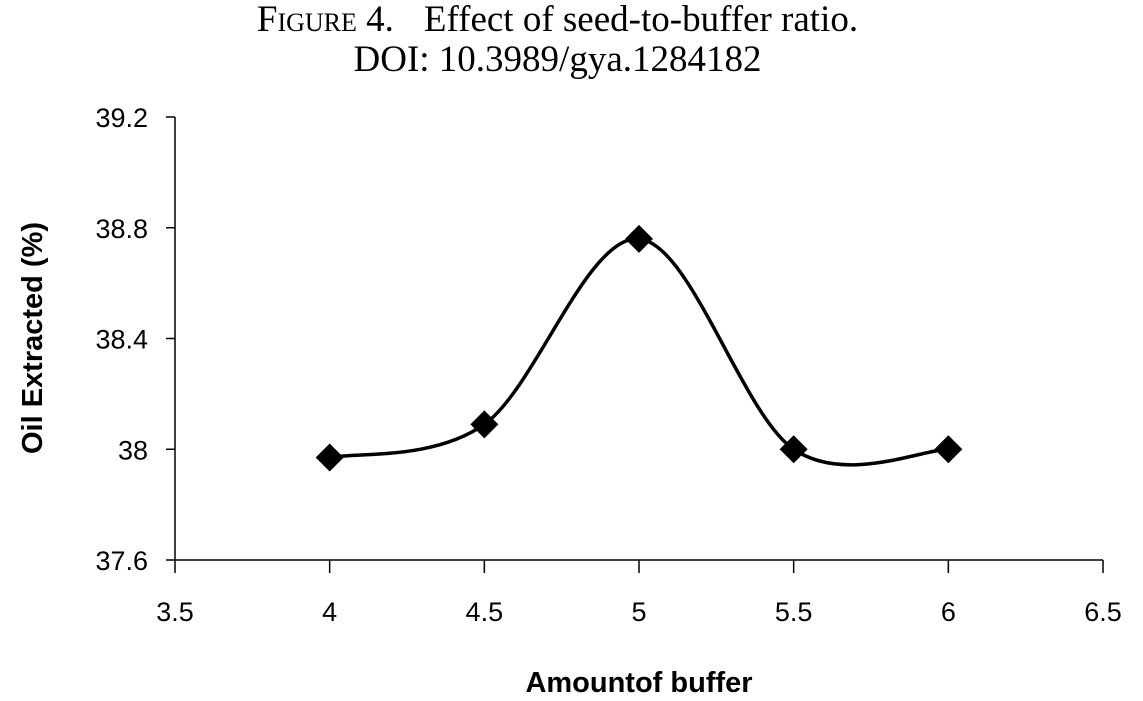 This screenshot has height=701, width=1143. Describe the element at coordinates (175, 612) in the screenshot. I see `x-tick-label: 3.5` at that location.